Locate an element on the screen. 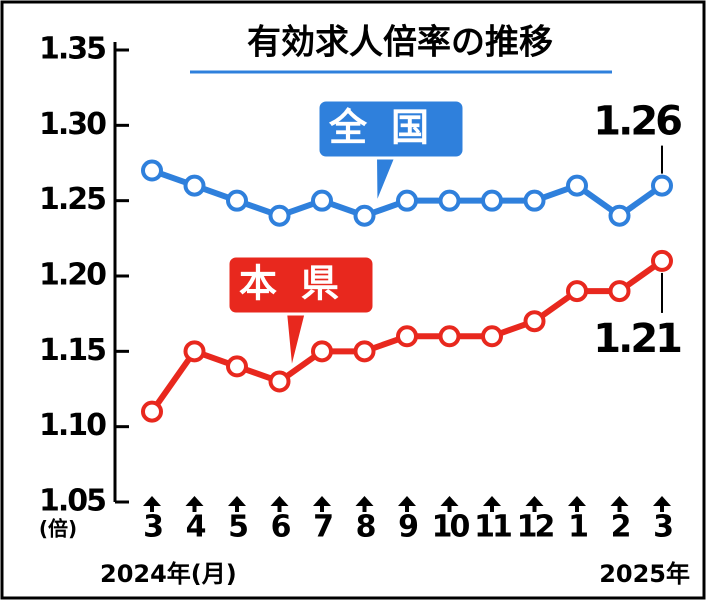  x-tick-label: 8 is located at coordinates (366, 527).